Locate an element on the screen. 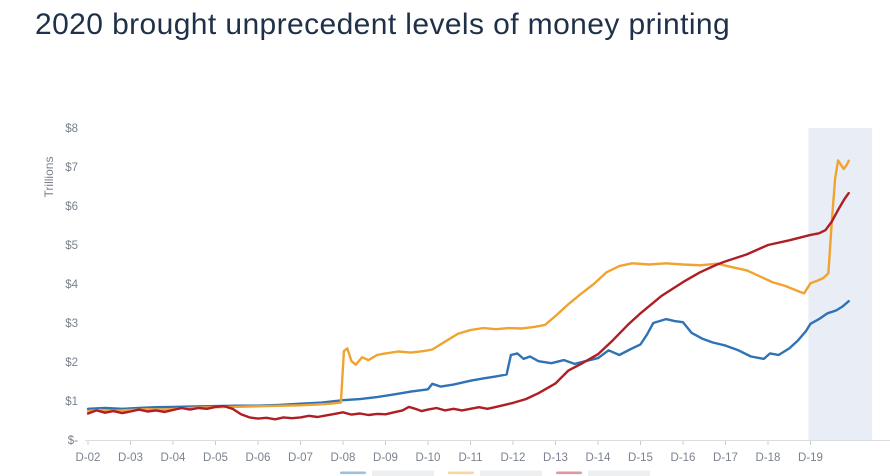  x-tick-label: D-19 is located at coordinates (810, 458).